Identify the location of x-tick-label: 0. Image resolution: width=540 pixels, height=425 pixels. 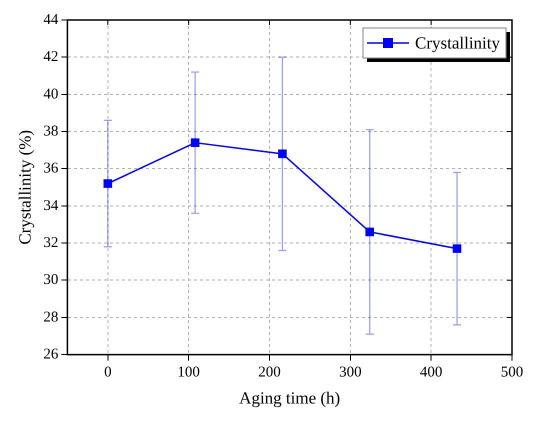
(108, 372).